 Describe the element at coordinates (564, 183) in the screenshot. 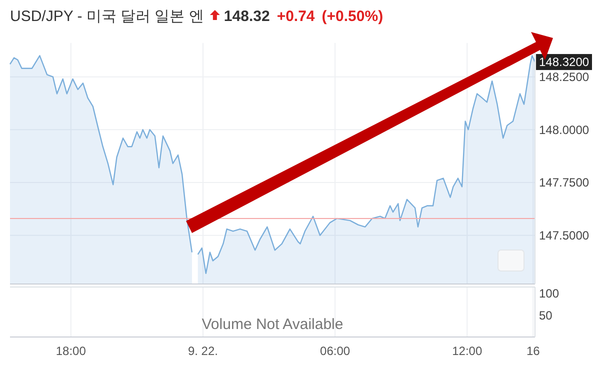

I see `y-tick-label: 147.7500` at that location.